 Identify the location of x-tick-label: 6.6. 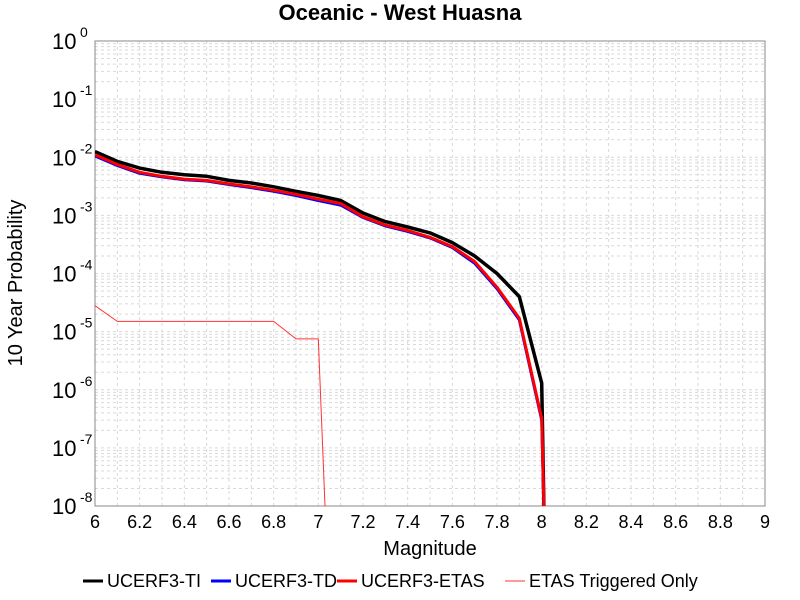
(228, 522).